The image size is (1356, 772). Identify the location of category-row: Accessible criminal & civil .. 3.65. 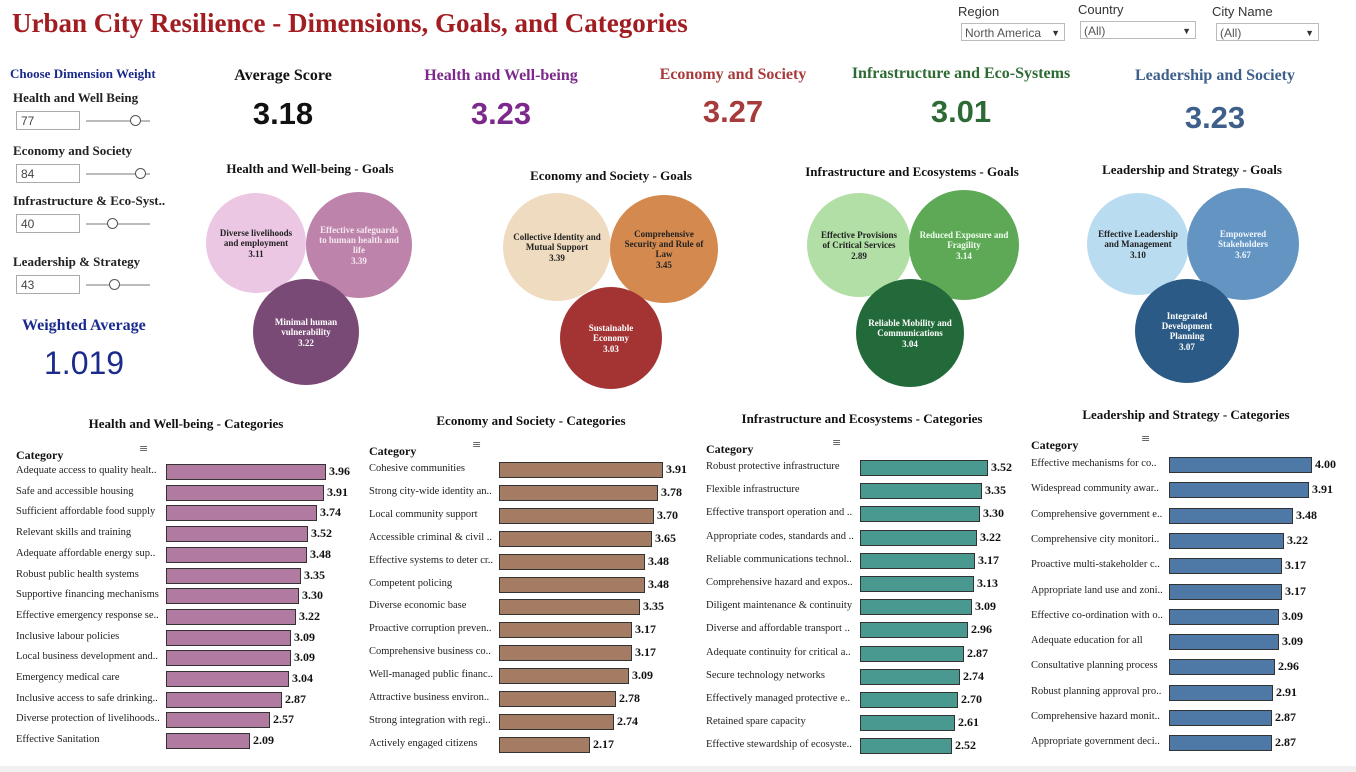
(534, 540).